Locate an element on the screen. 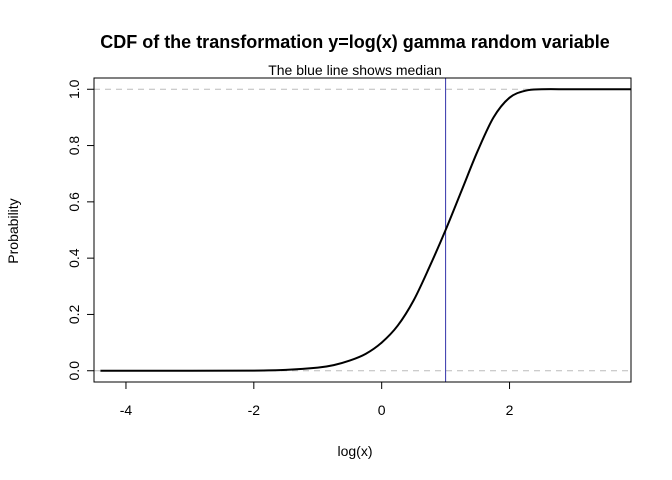  y-tick-label: 0.2 is located at coordinates (74, 315).